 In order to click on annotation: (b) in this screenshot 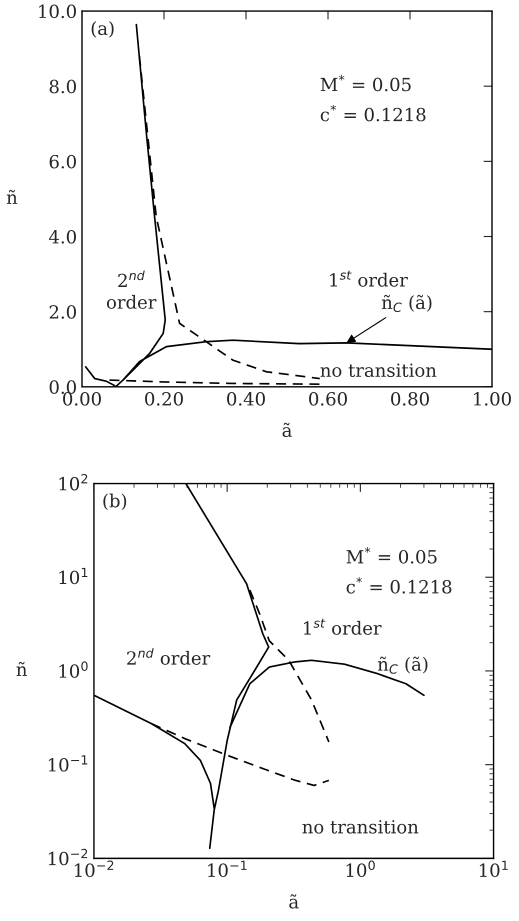, I will do `click(114, 502)`.